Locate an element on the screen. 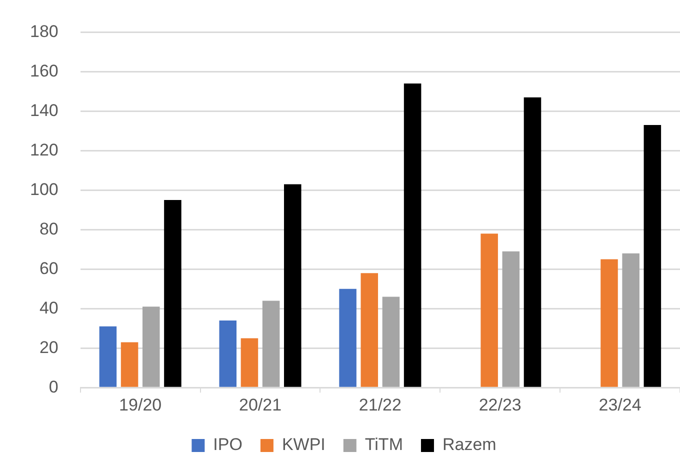 This screenshot has width=680, height=468. legend-label: KWPI is located at coordinates (304, 444).